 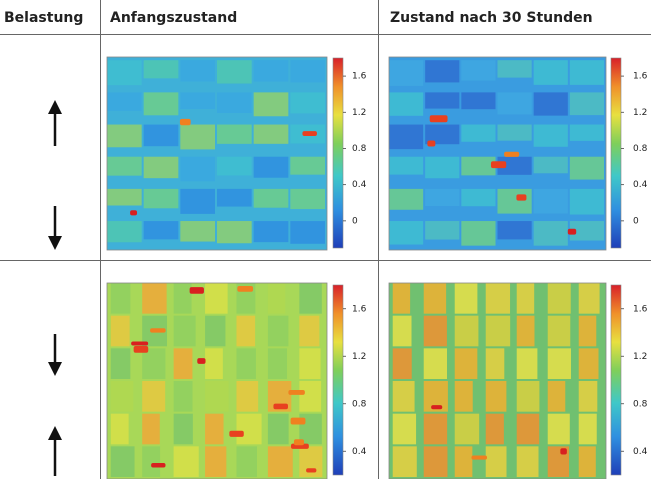 I want to click on header-initial: Anfangszustand, so click(x=173, y=18).